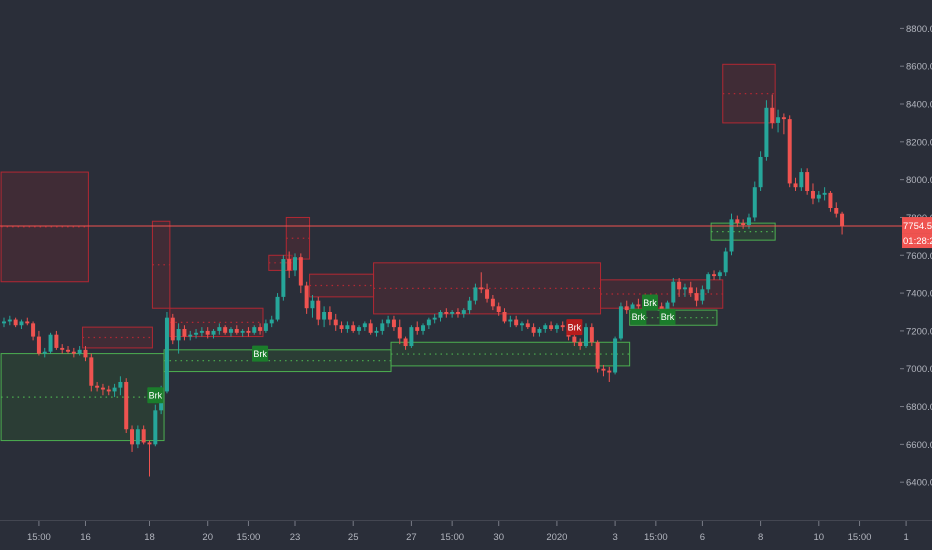 This screenshot has height=550, width=932. What do you see at coordinates (919, 445) in the screenshot?
I see `price-tick-label-1: 6600.00` at bounding box center [919, 445].